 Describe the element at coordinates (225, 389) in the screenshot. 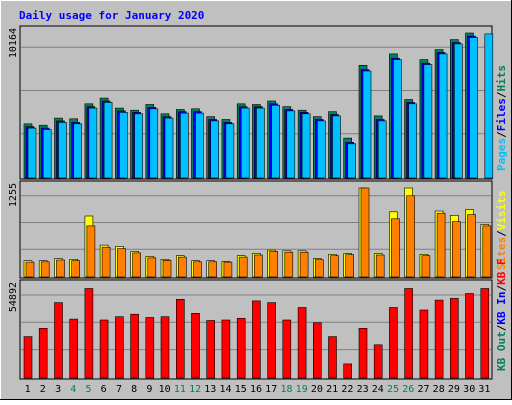

I see `day-label-14: 14` at that location.